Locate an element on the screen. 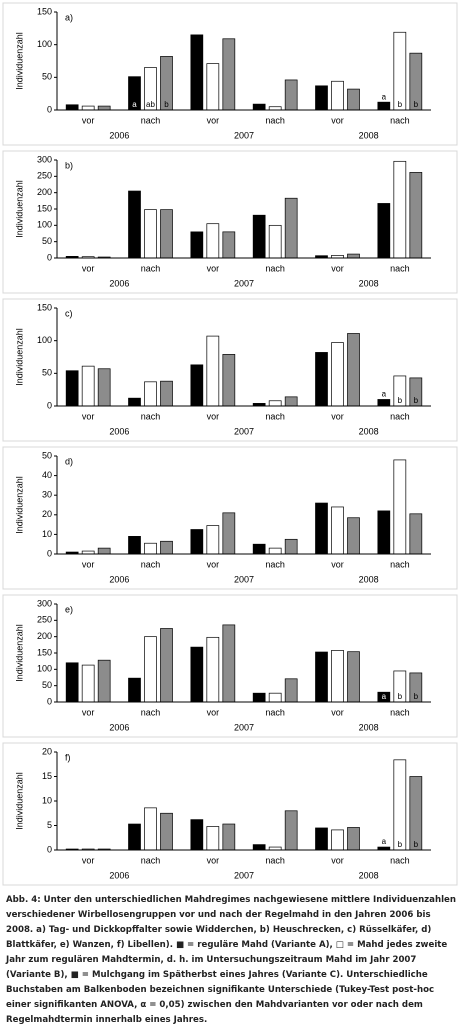 The height and width of the screenshot is (1028, 461). y-tick-label: 250 is located at coordinates (44, 176).